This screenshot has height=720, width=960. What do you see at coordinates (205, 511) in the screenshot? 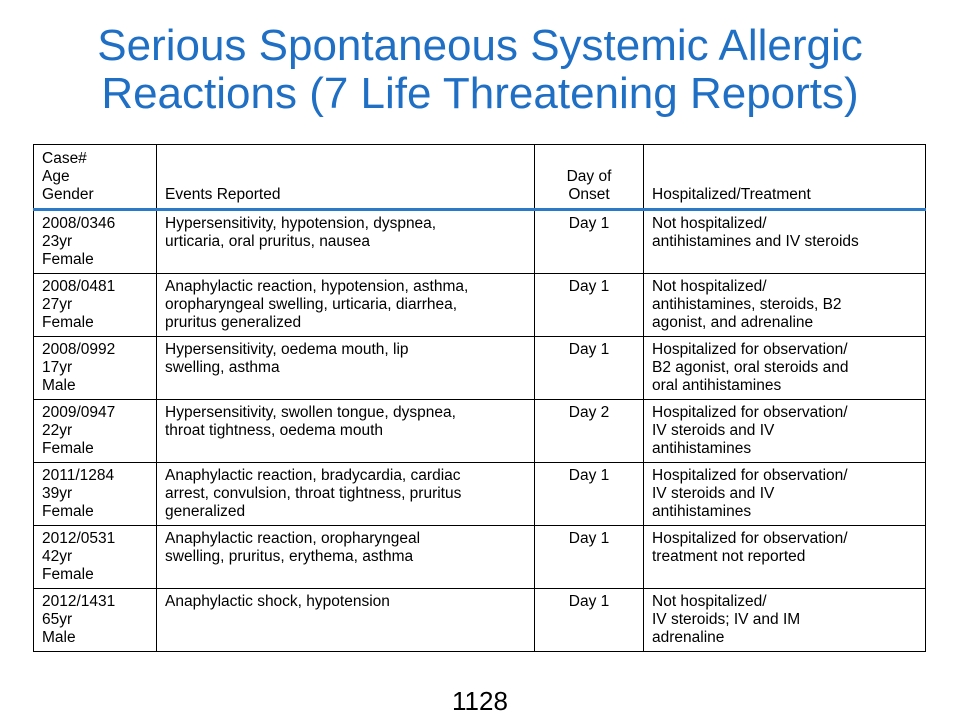
I see `event-line: generalized` at bounding box center [205, 511].